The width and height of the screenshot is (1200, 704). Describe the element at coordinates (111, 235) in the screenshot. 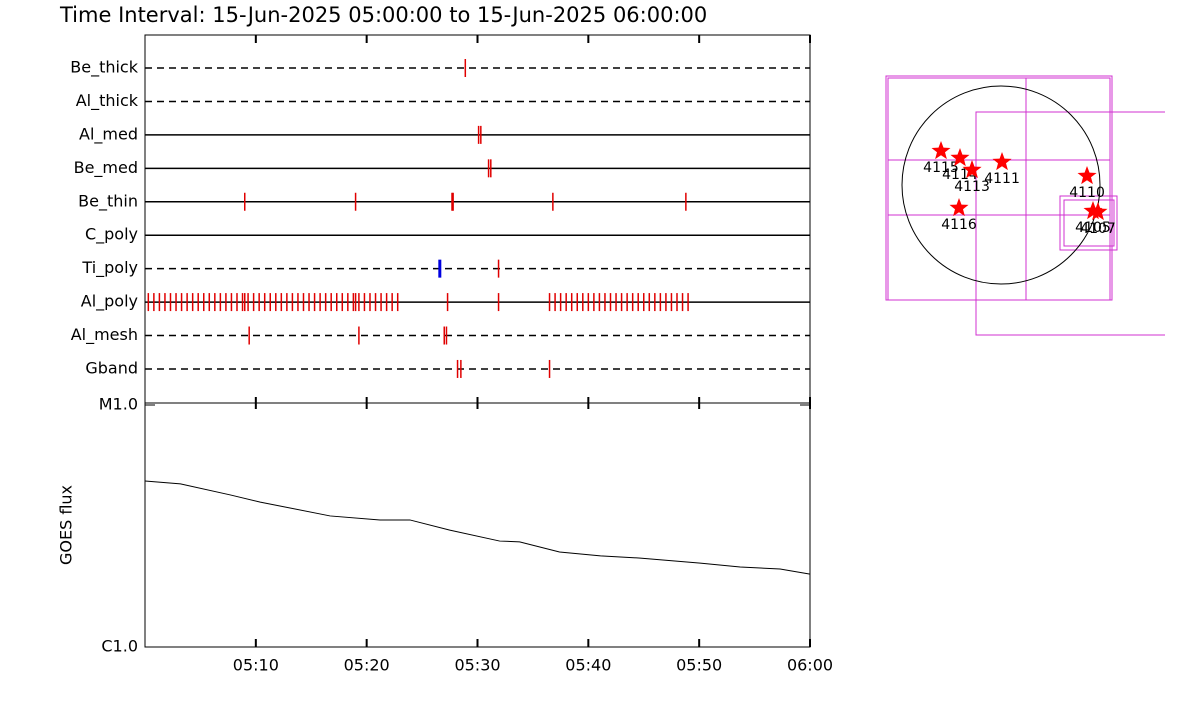

I see `filter-label: C_poly` at that location.